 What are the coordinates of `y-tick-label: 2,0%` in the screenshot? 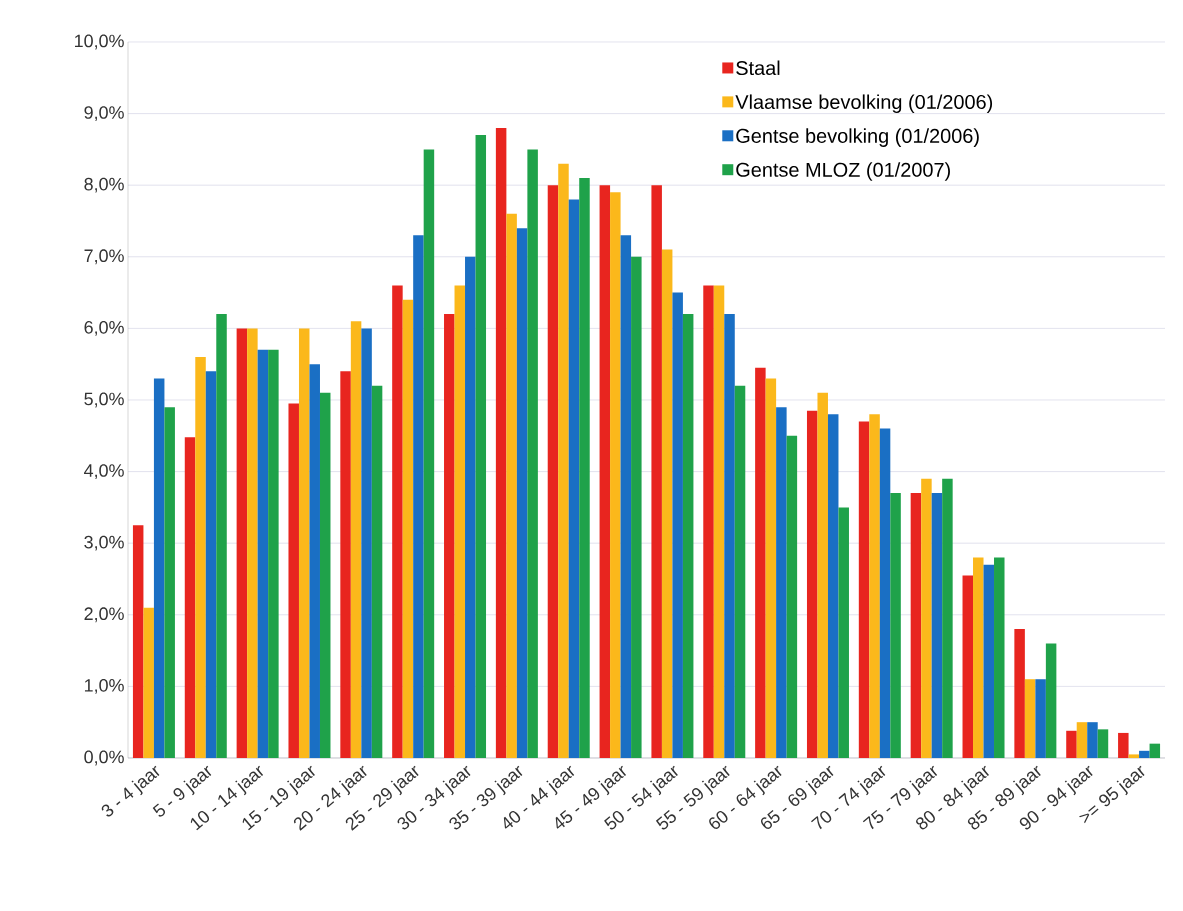 It's located at (104, 615).